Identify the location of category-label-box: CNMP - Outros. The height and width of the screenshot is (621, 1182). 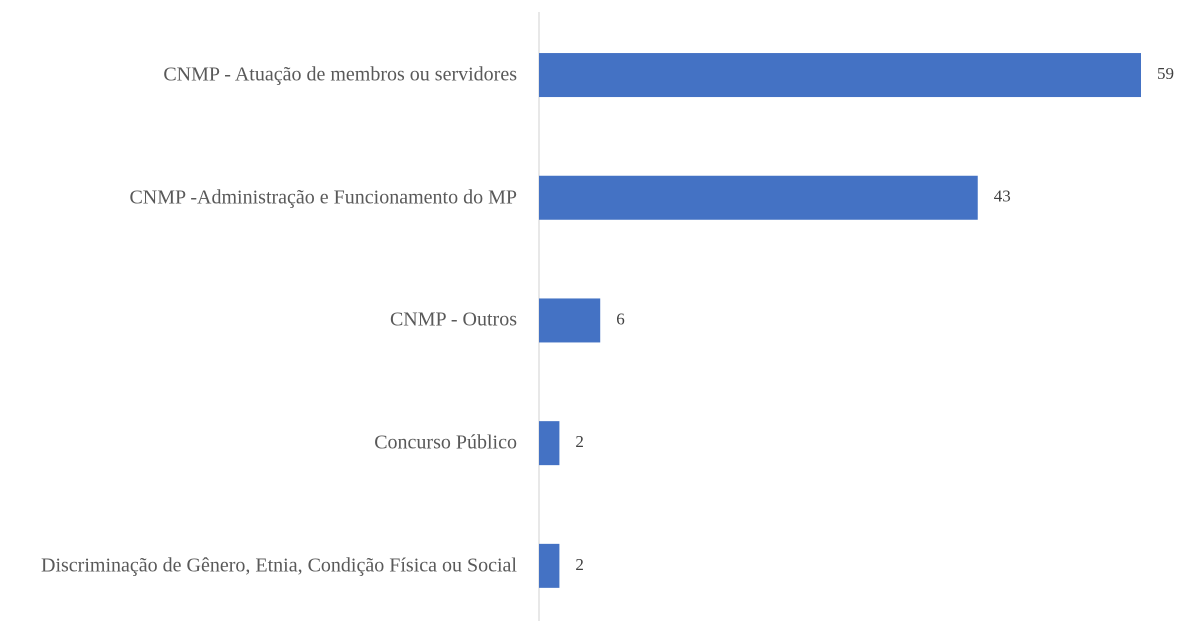
(453, 320).